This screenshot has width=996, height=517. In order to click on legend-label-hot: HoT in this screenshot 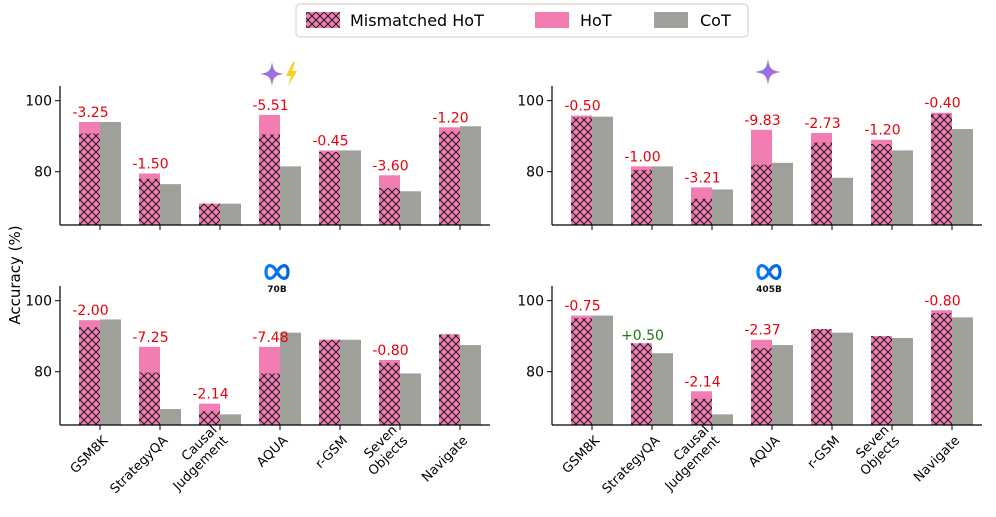, I will do `click(596, 20)`.